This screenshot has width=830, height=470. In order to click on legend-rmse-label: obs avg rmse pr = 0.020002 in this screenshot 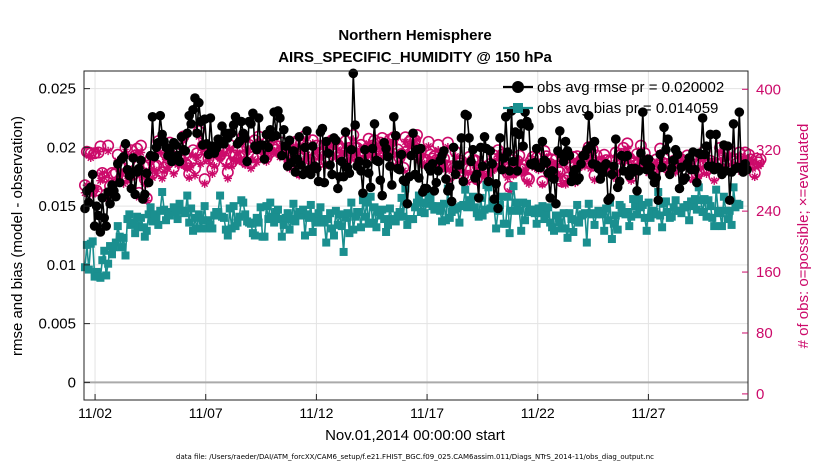, I will do `click(630, 87)`.